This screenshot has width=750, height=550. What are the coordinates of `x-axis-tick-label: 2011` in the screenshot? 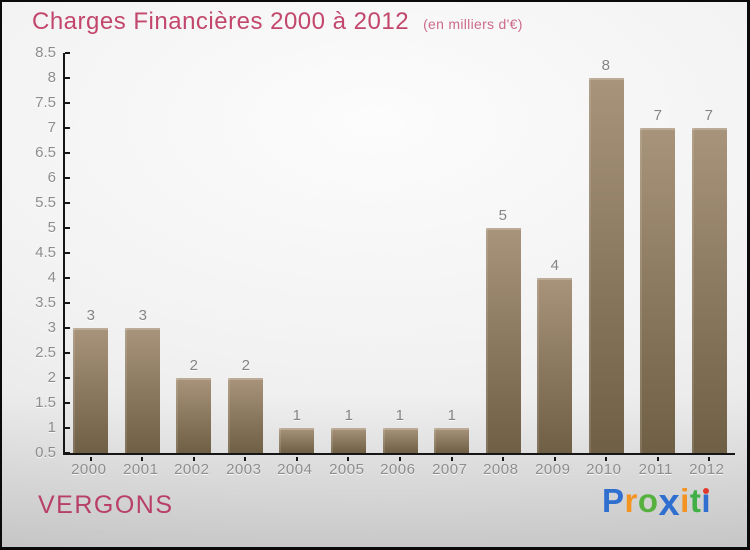 It's located at (655, 469).